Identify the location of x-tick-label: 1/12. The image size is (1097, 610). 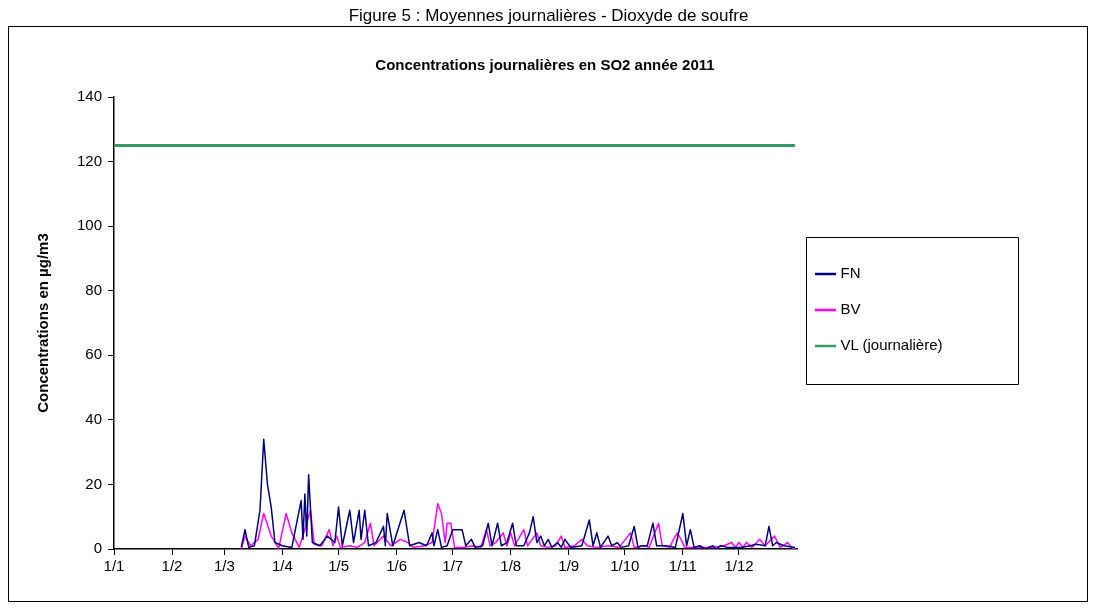
(739, 566).